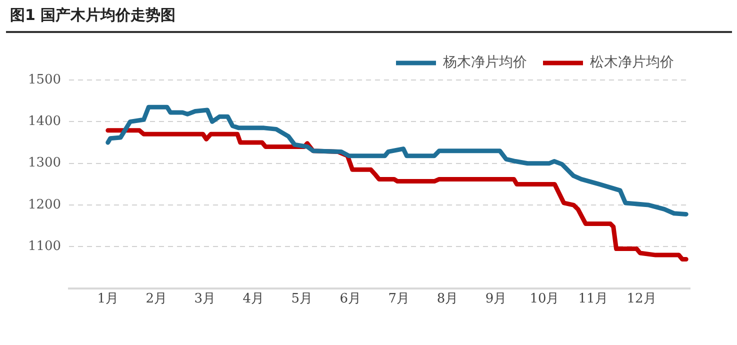 The height and width of the screenshot is (345, 737). I want to click on y-tick-label: 1100, so click(45, 246).